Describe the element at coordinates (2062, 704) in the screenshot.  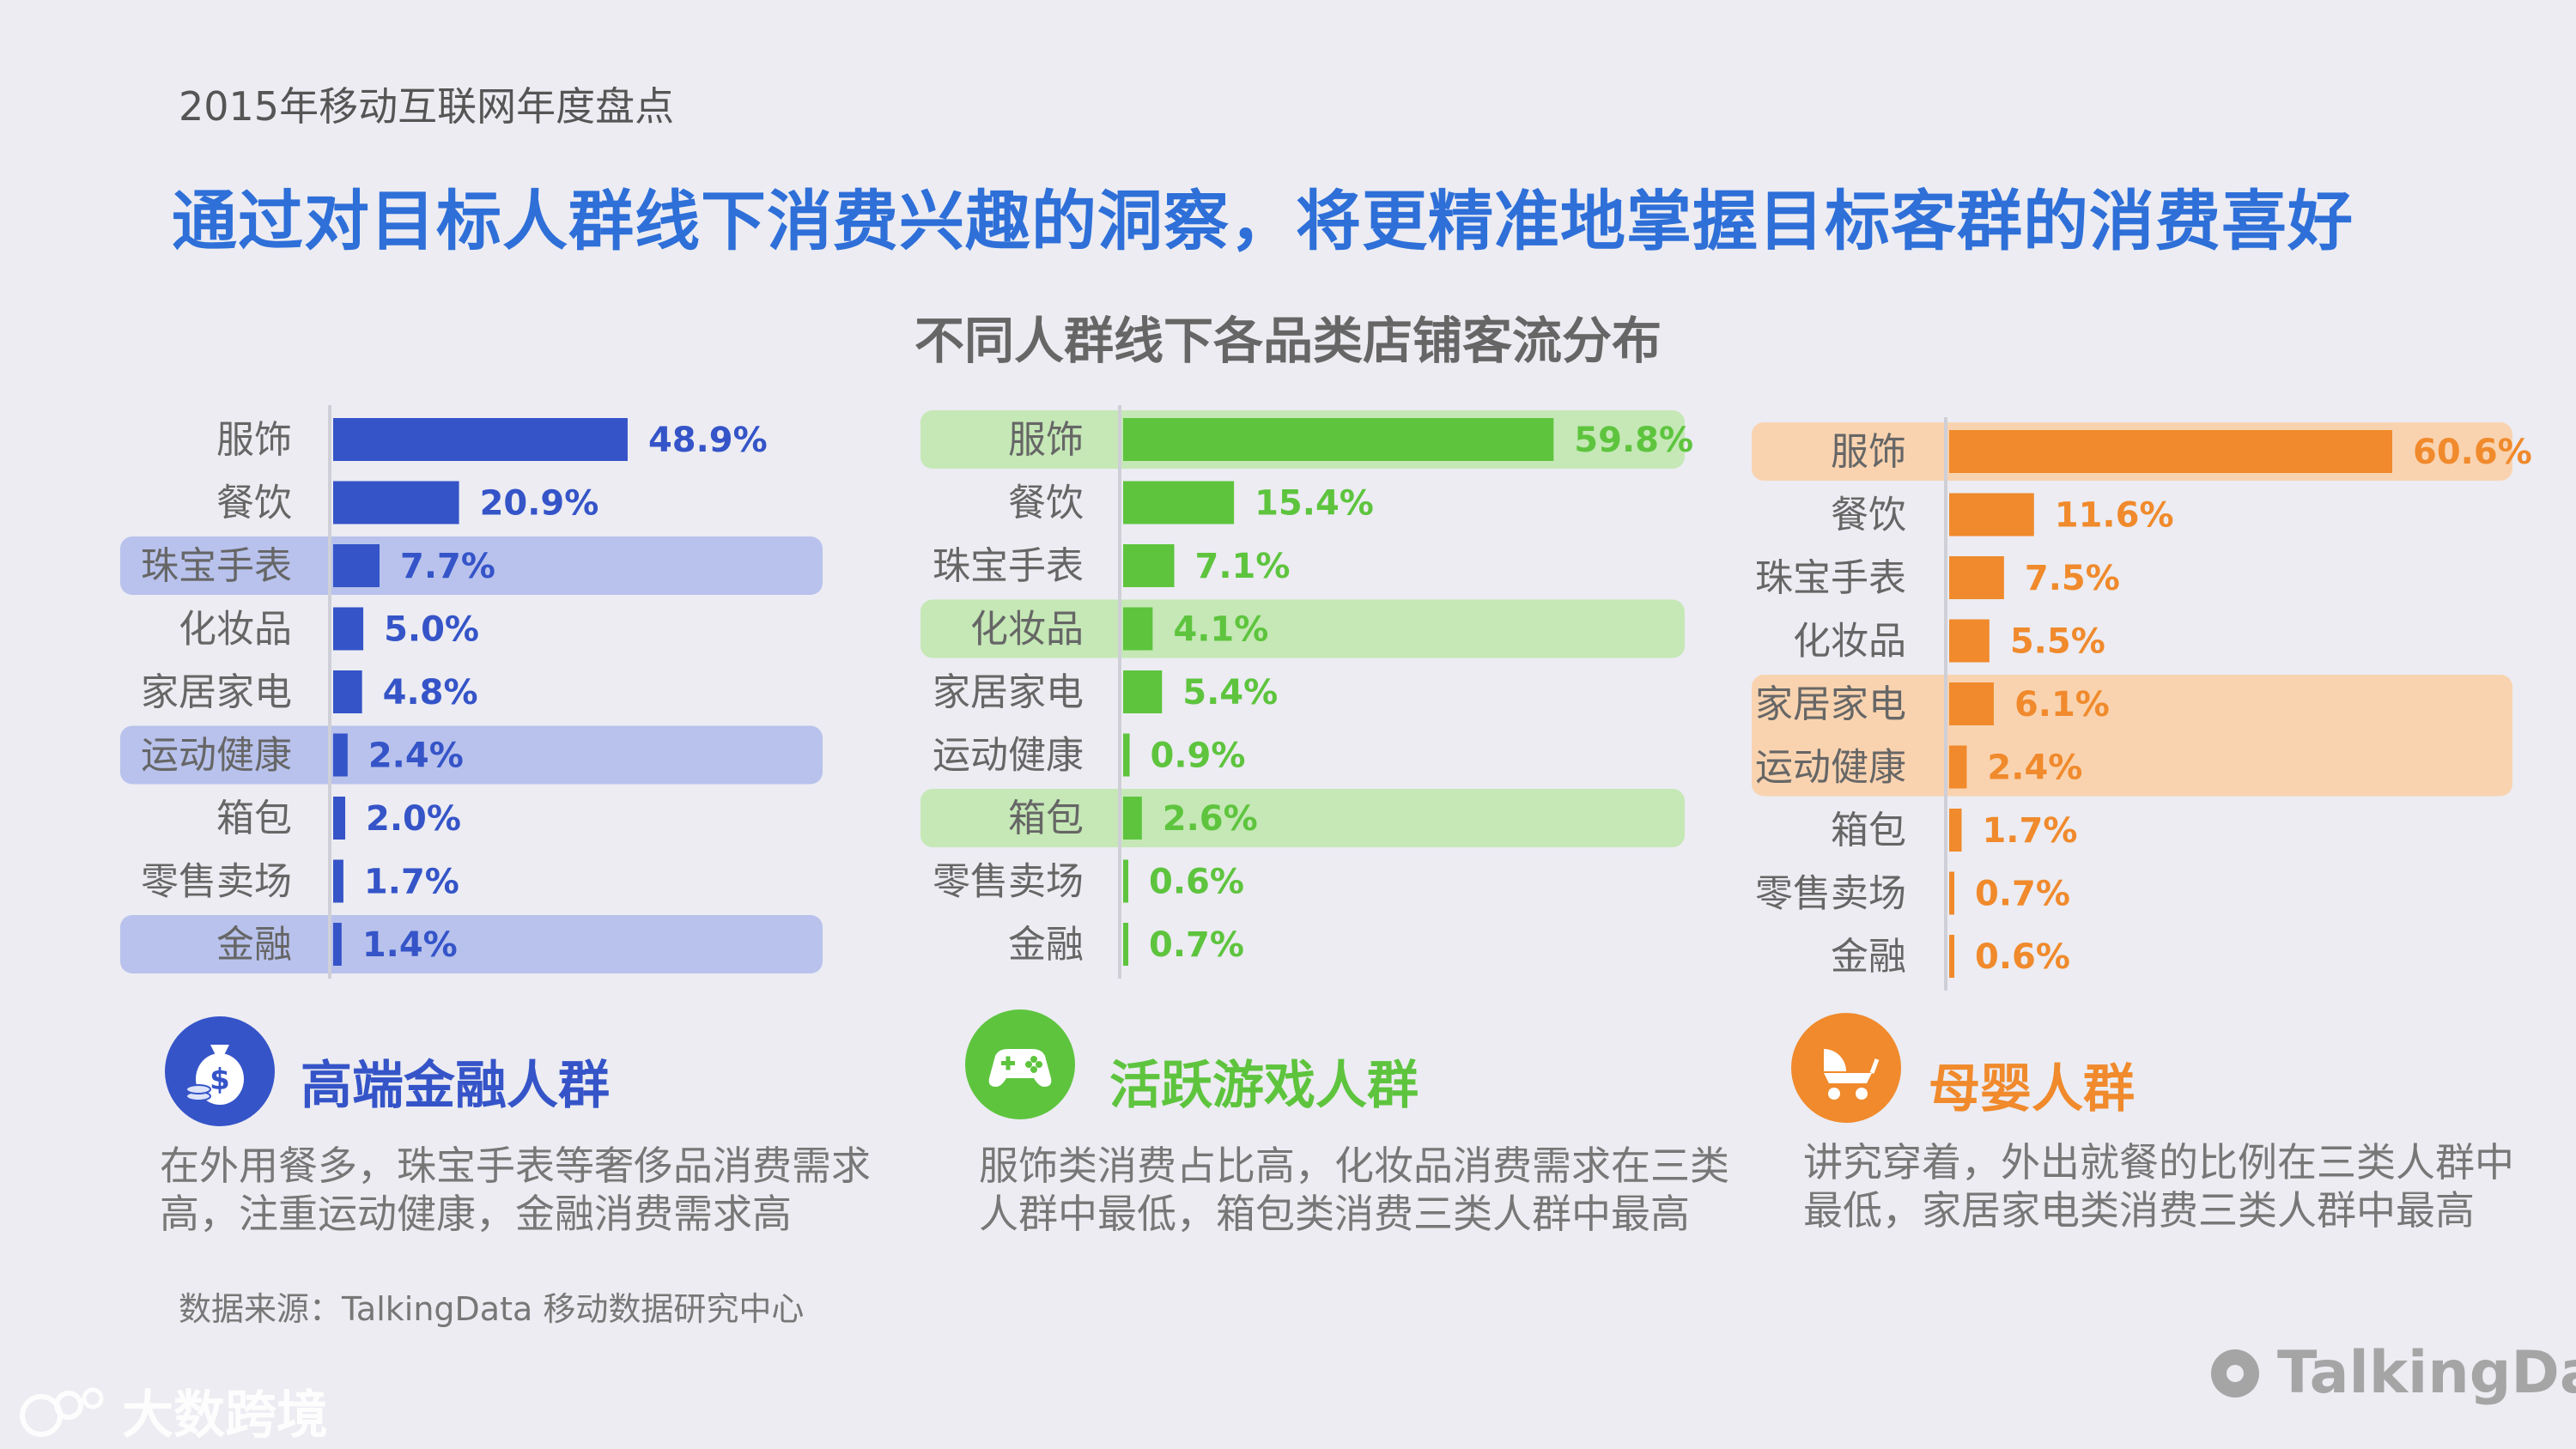
I see `value-label: 6.1%` at that location.